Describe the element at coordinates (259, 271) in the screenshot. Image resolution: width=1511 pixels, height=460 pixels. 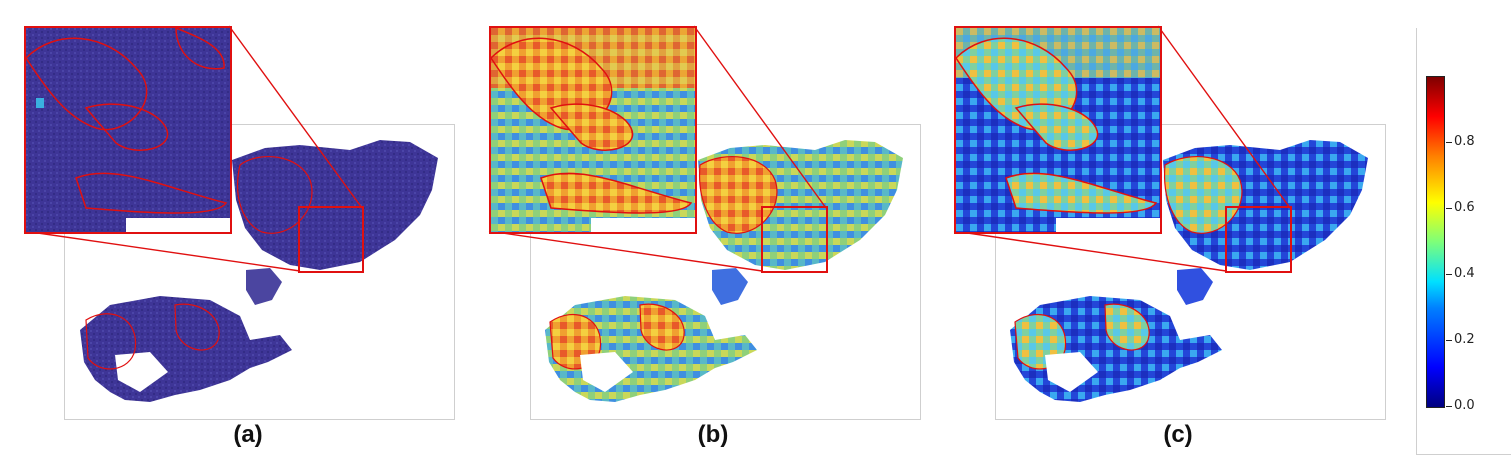
I see `panel-a-tissue` at that location.